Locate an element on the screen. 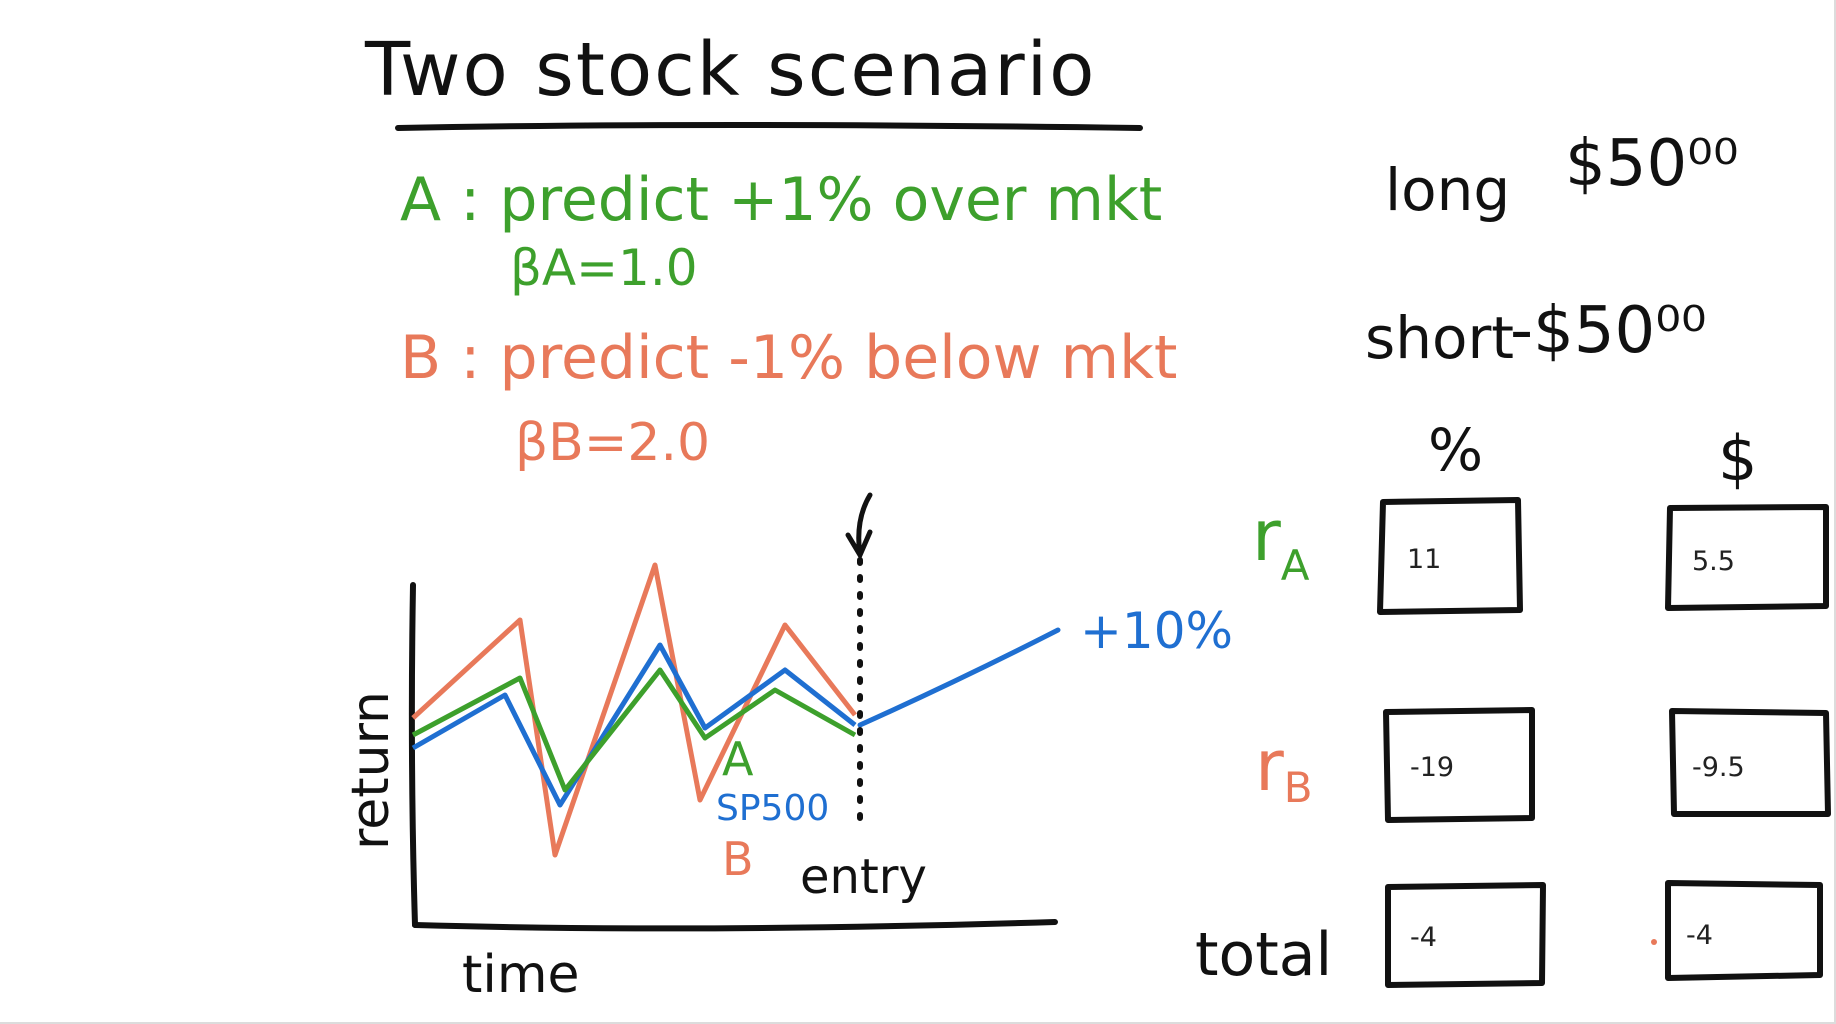  stock-b-line is located at coordinates (634, 710).